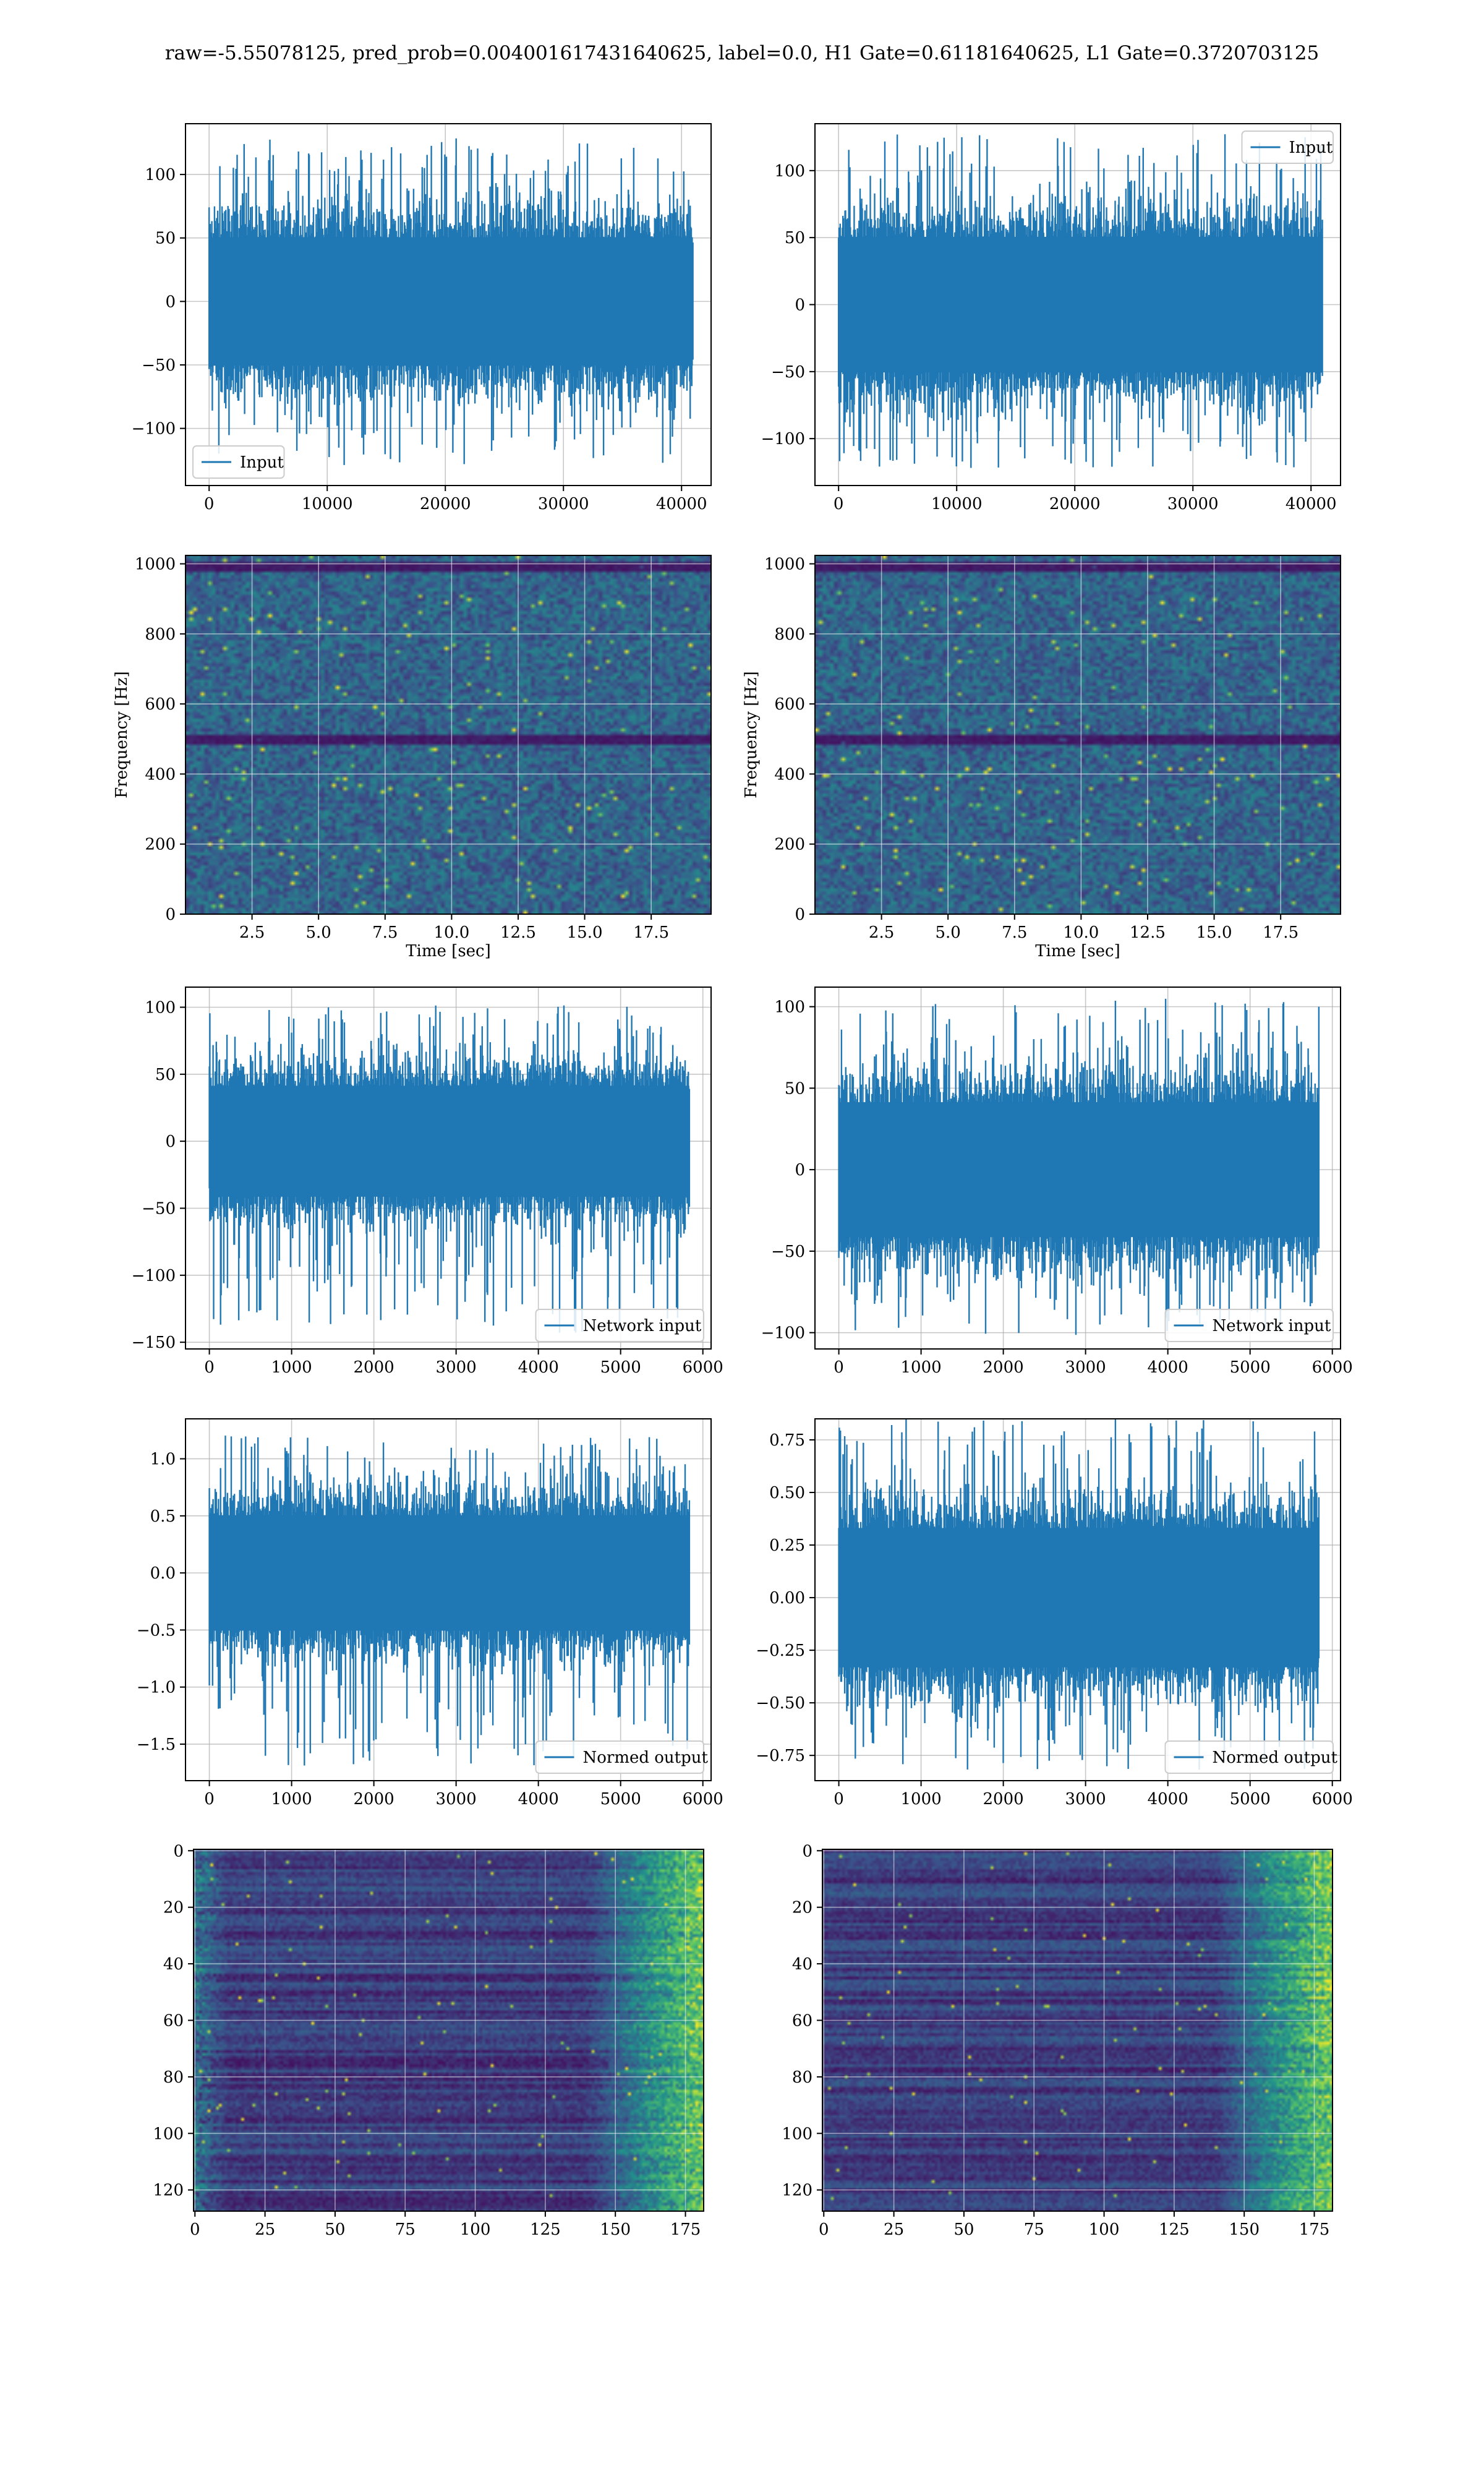 The width and height of the screenshot is (1484, 2474). I want to click on y-tick-label: 0.0, so click(163, 1573).